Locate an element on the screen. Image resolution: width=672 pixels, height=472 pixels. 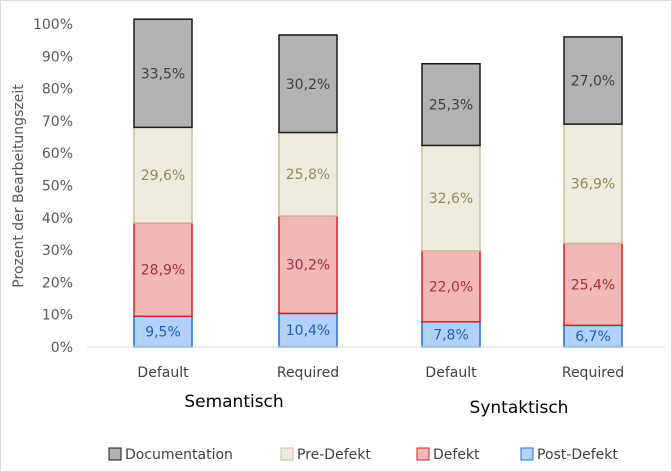
data-label: 25,8% is located at coordinates (308, 175).